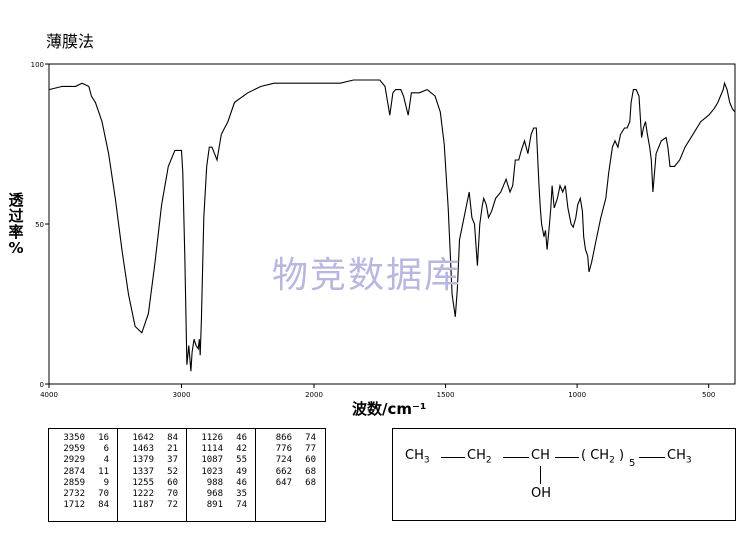 This screenshot has width=748, height=539. What do you see at coordinates (143, 482) in the screenshot?
I see `peak-wavenumber: 1255` at bounding box center [143, 482].